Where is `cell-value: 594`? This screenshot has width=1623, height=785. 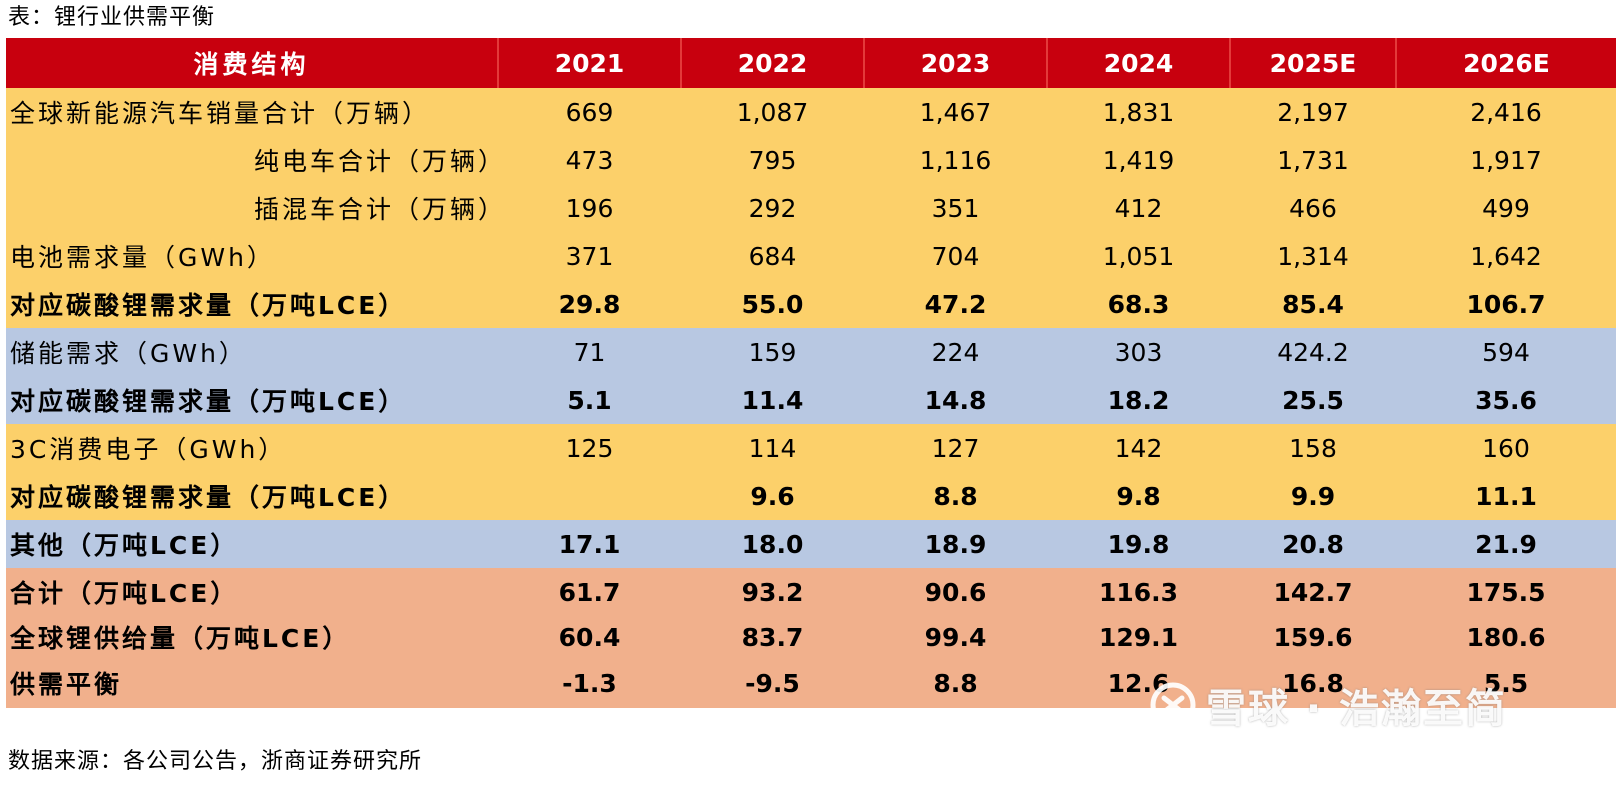 cell-value: 594 is located at coordinates (1506, 352).